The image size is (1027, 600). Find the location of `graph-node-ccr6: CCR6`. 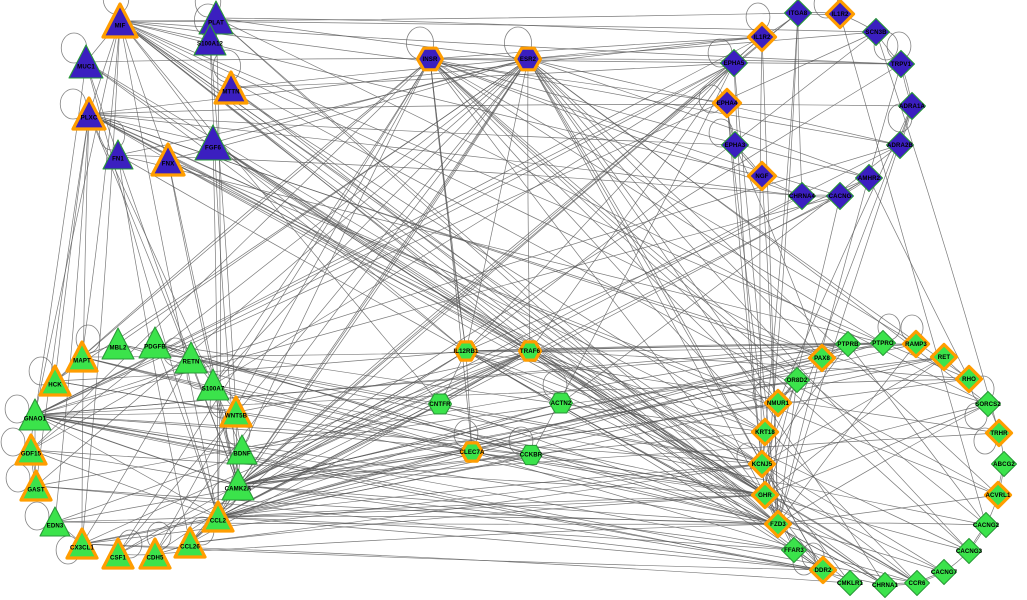

graph-node-ccr6: CCR6 is located at coordinates (917, 583).